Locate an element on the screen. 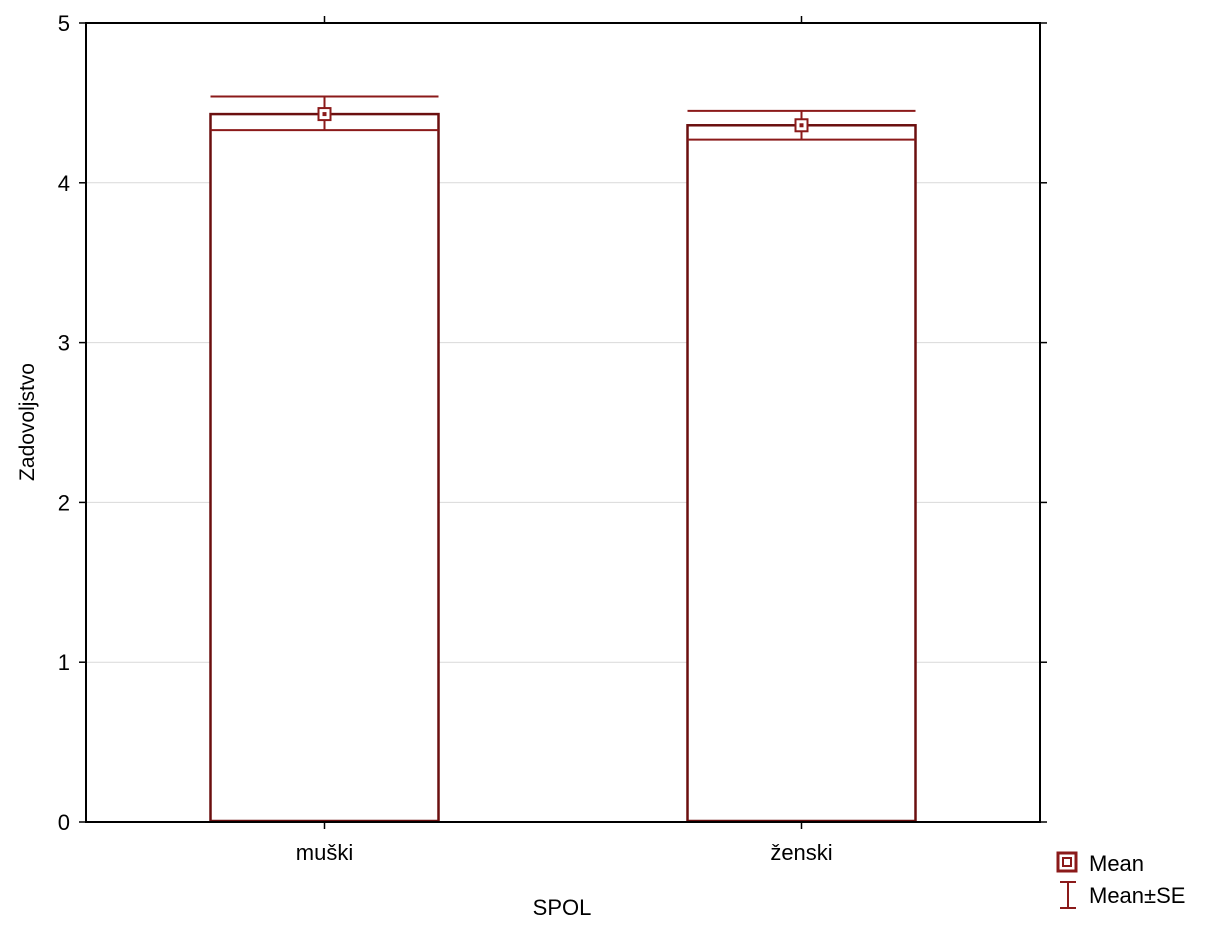 Image resolution: width=1229 pixels, height=925 pixels. y-tick-label: 5 is located at coordinates (64, 23).